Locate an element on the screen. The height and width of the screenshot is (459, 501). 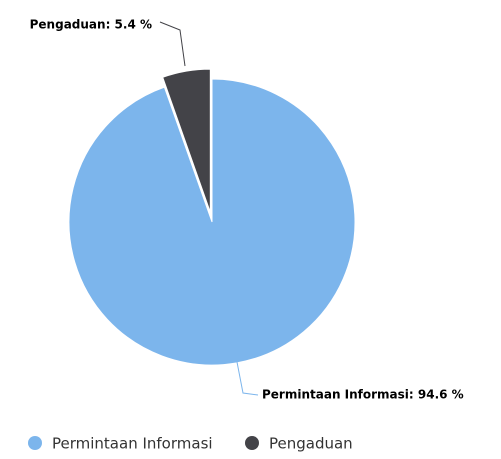
pie-slice is located at coordinates (186, 140).